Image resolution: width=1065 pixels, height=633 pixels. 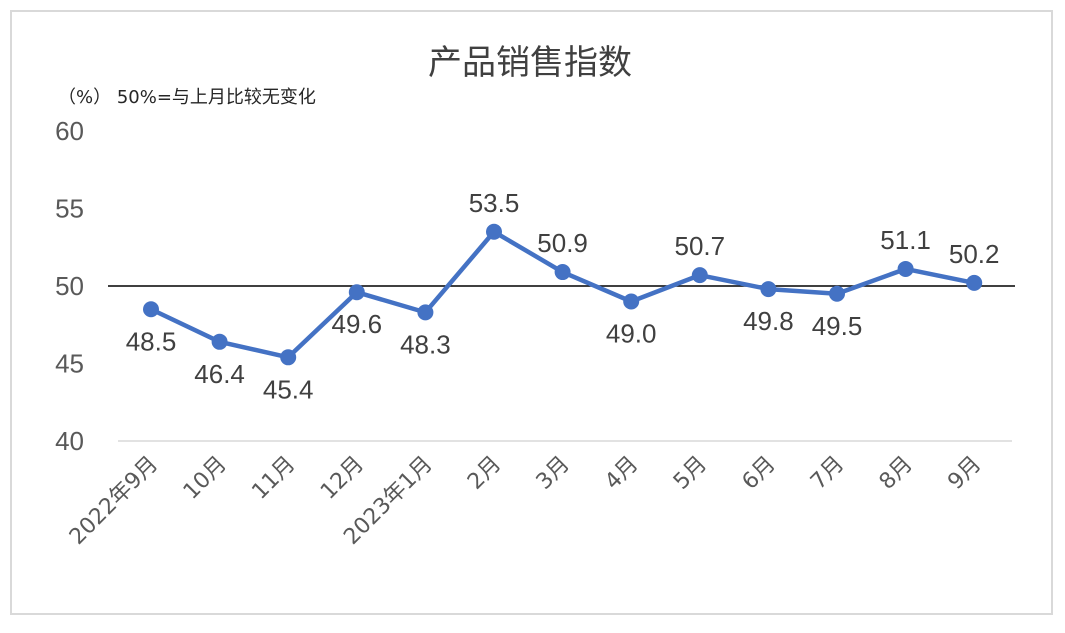 What do you see at coordinates (69, 441) in the screenshot?
I see `y-tick-label: 40` at bounding box center [69, 441].